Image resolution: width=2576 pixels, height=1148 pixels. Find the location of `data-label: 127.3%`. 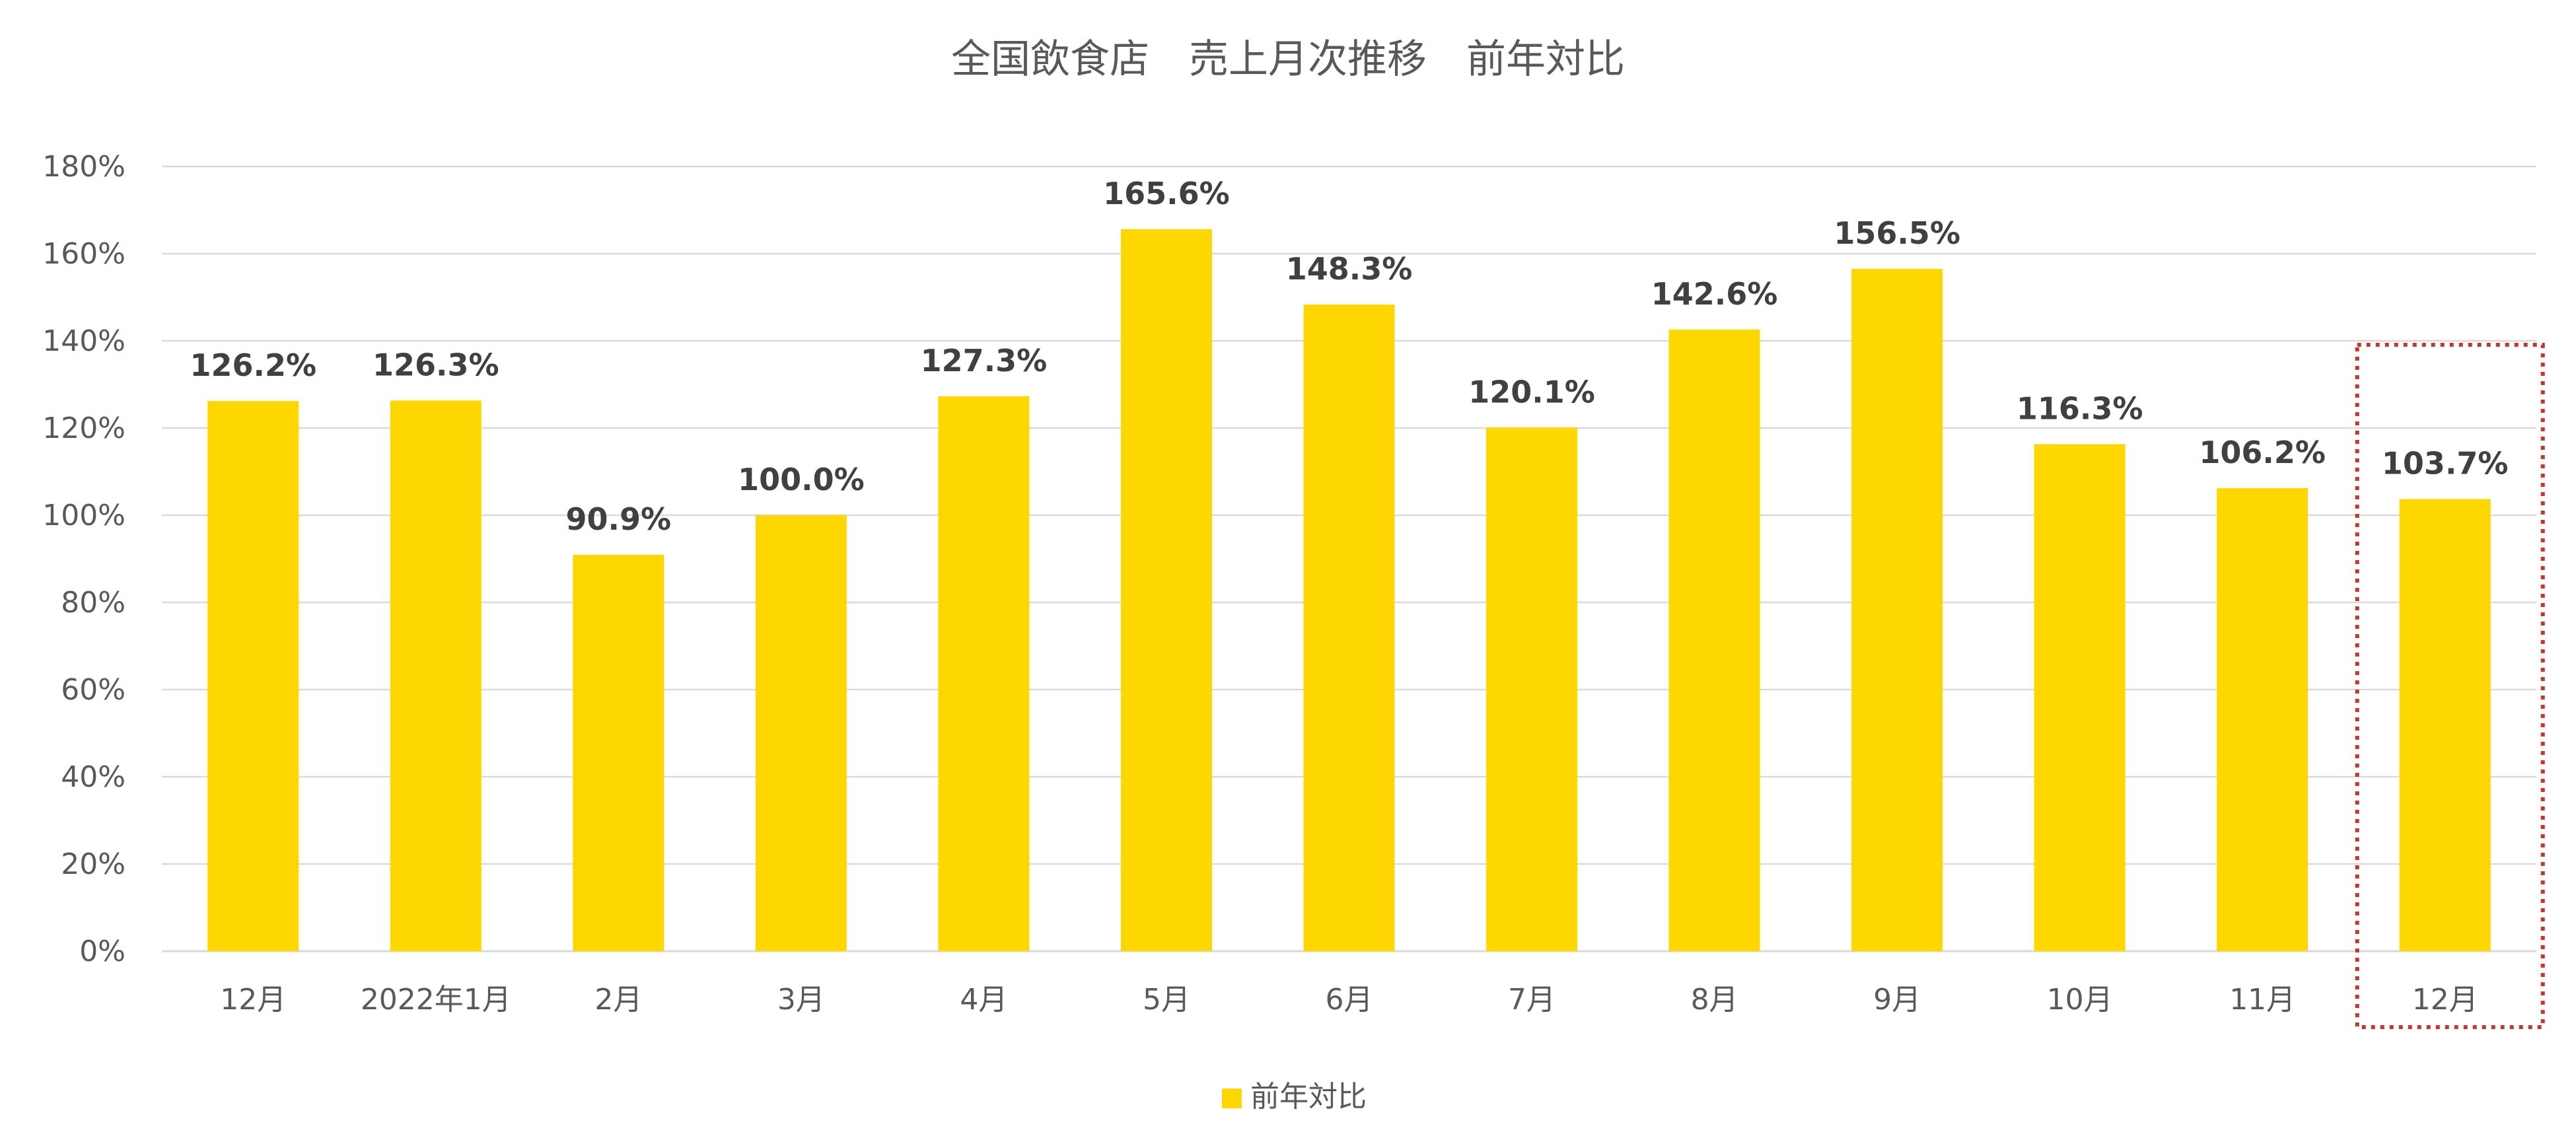

data-label: 127.3% is located at coordinates (984, 361).